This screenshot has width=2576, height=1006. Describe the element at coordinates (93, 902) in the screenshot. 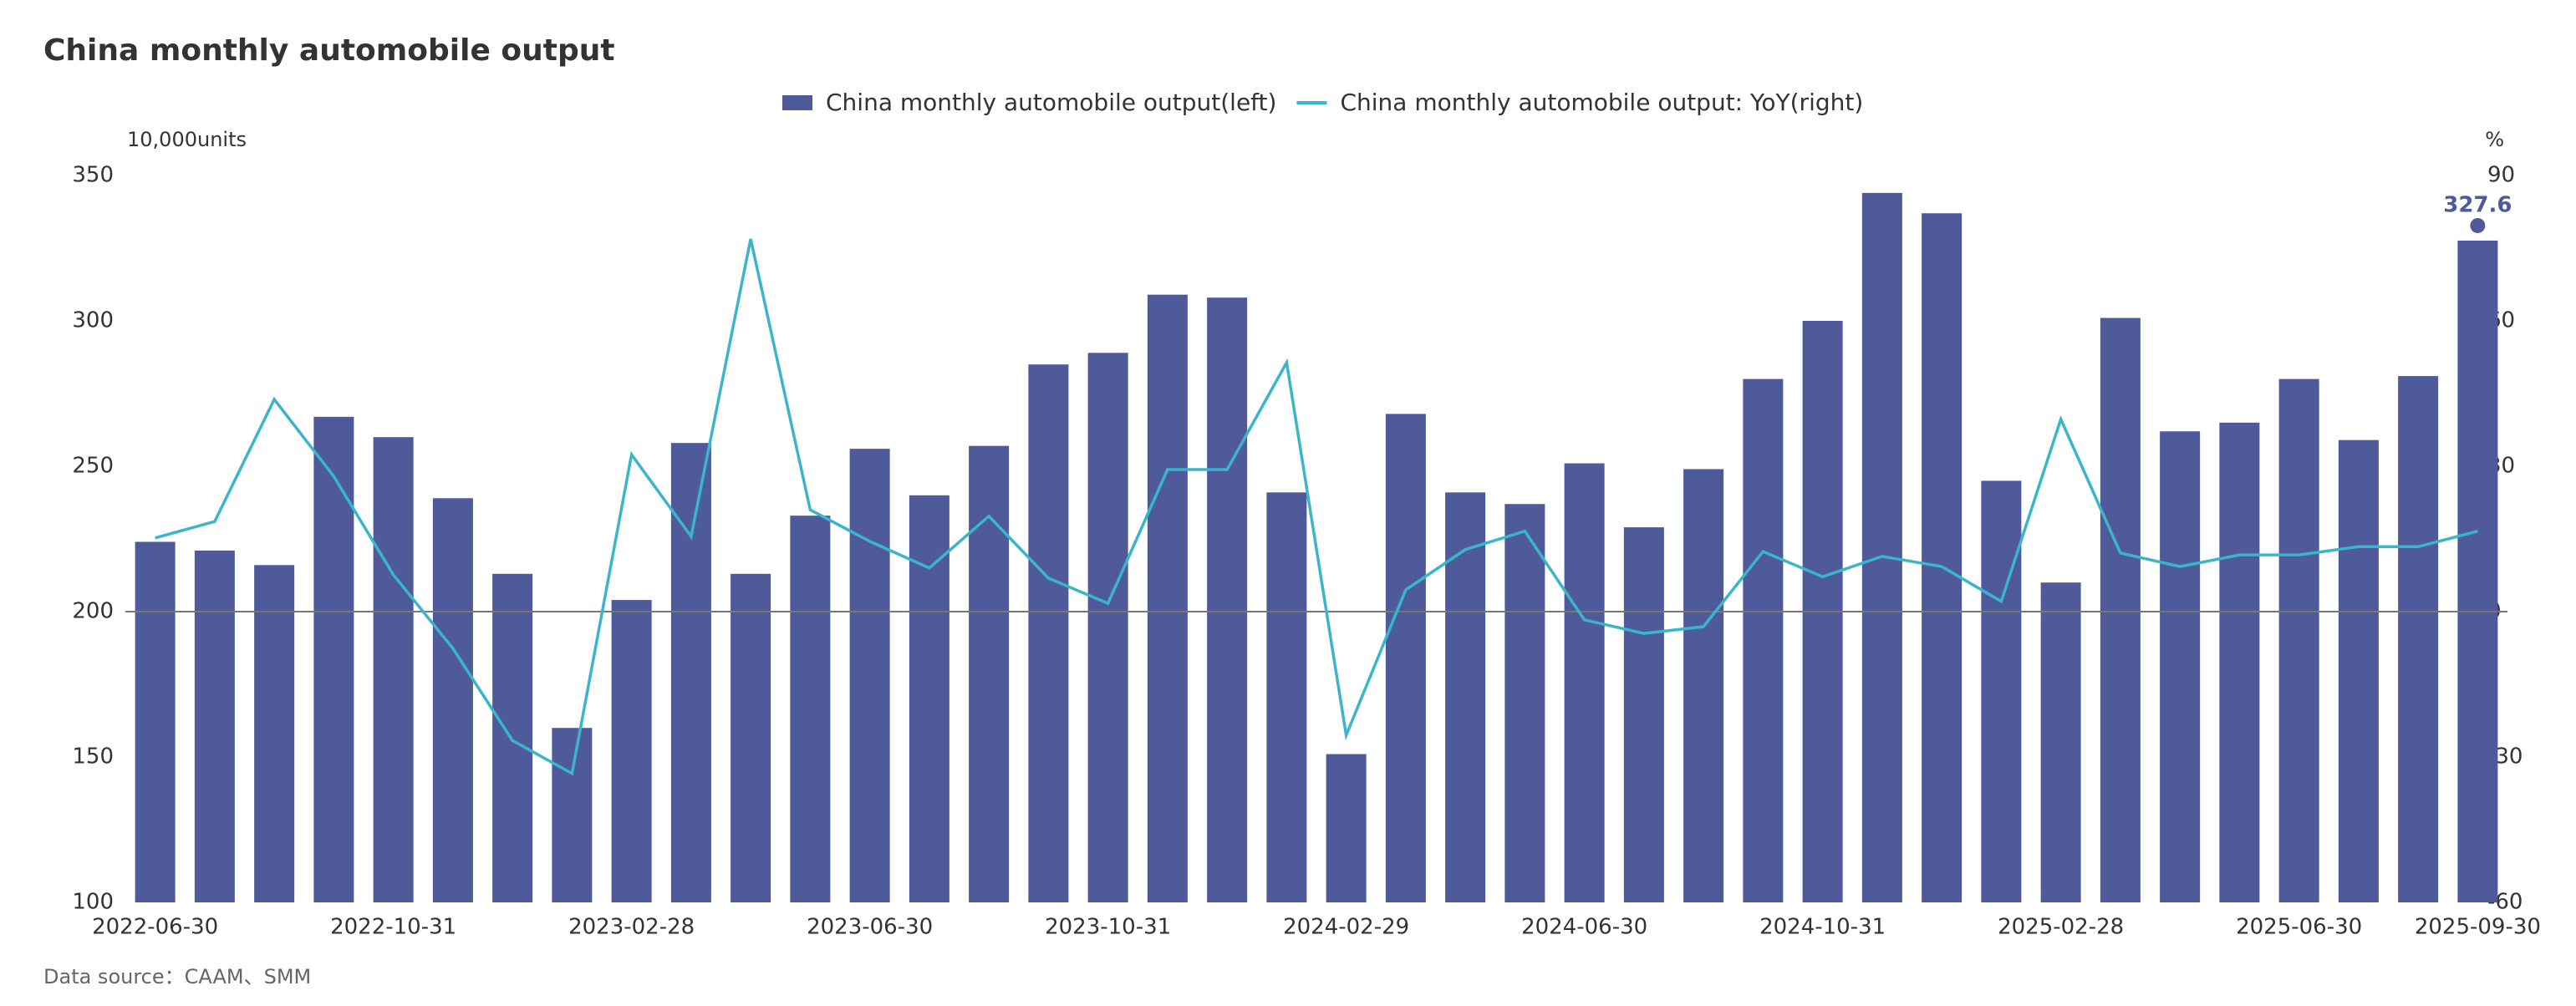

I see `y-tick-label: 100` at that location.